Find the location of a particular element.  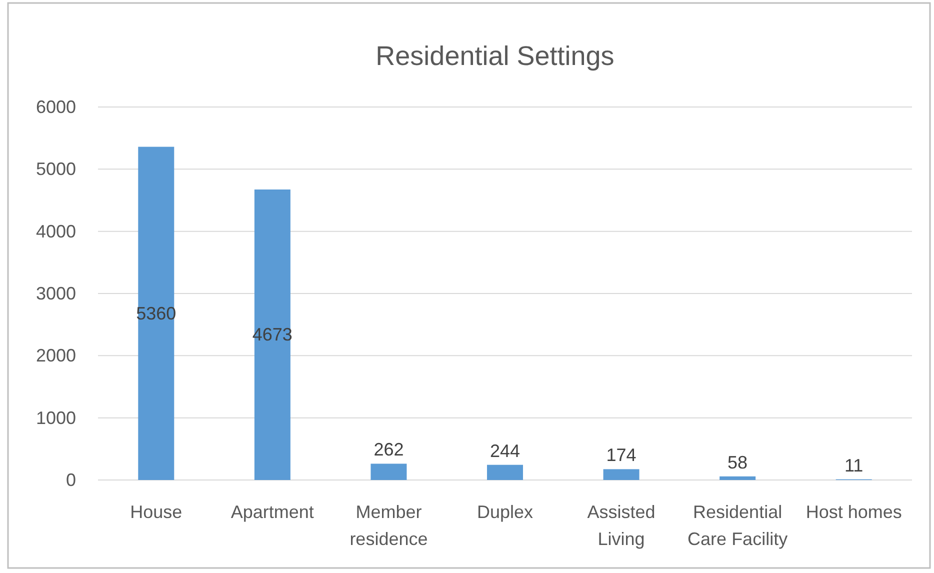

y-tick-label: 2000 is located at coordinates (56, 356).